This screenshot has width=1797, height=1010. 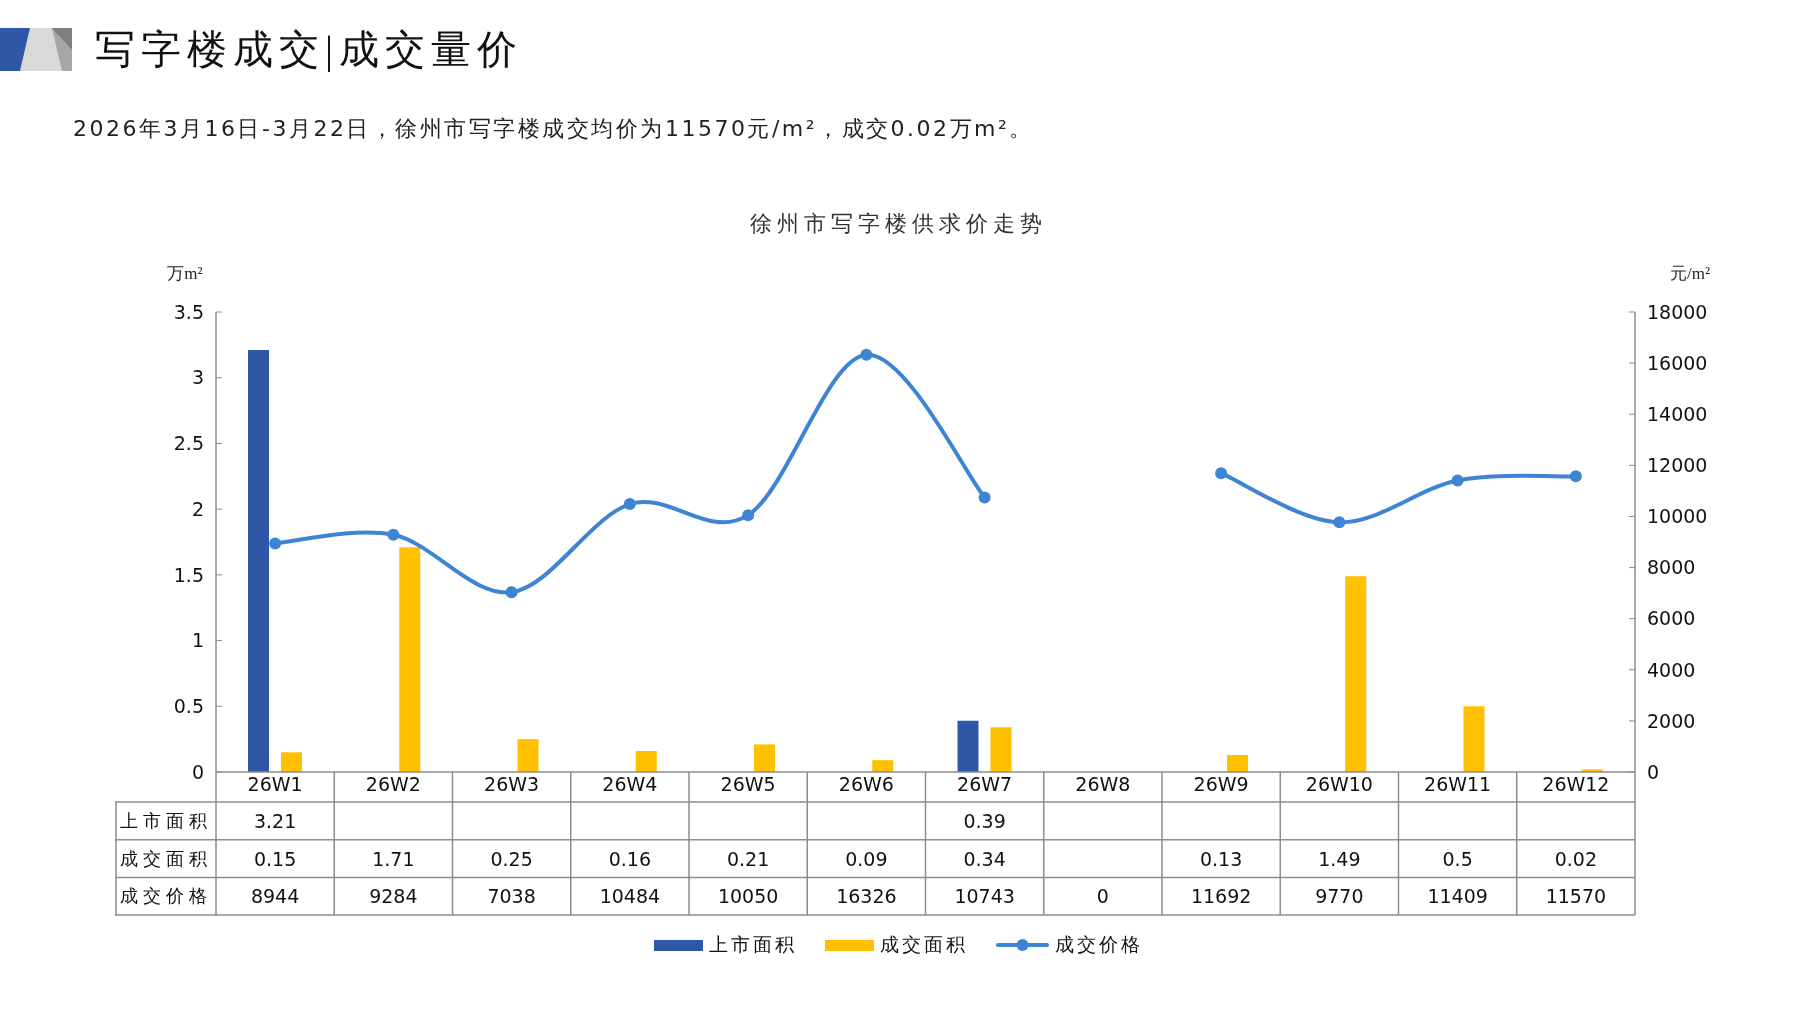 What do you see at coordinates (866, 784) in the screenshot?
I see `x-tick-label: 26W6` at bounding box center [866, 784].